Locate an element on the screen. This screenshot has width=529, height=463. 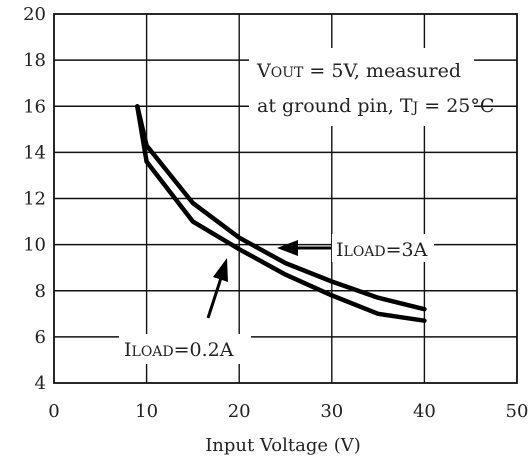
label-3a-background is located at coordinates (383, 248).